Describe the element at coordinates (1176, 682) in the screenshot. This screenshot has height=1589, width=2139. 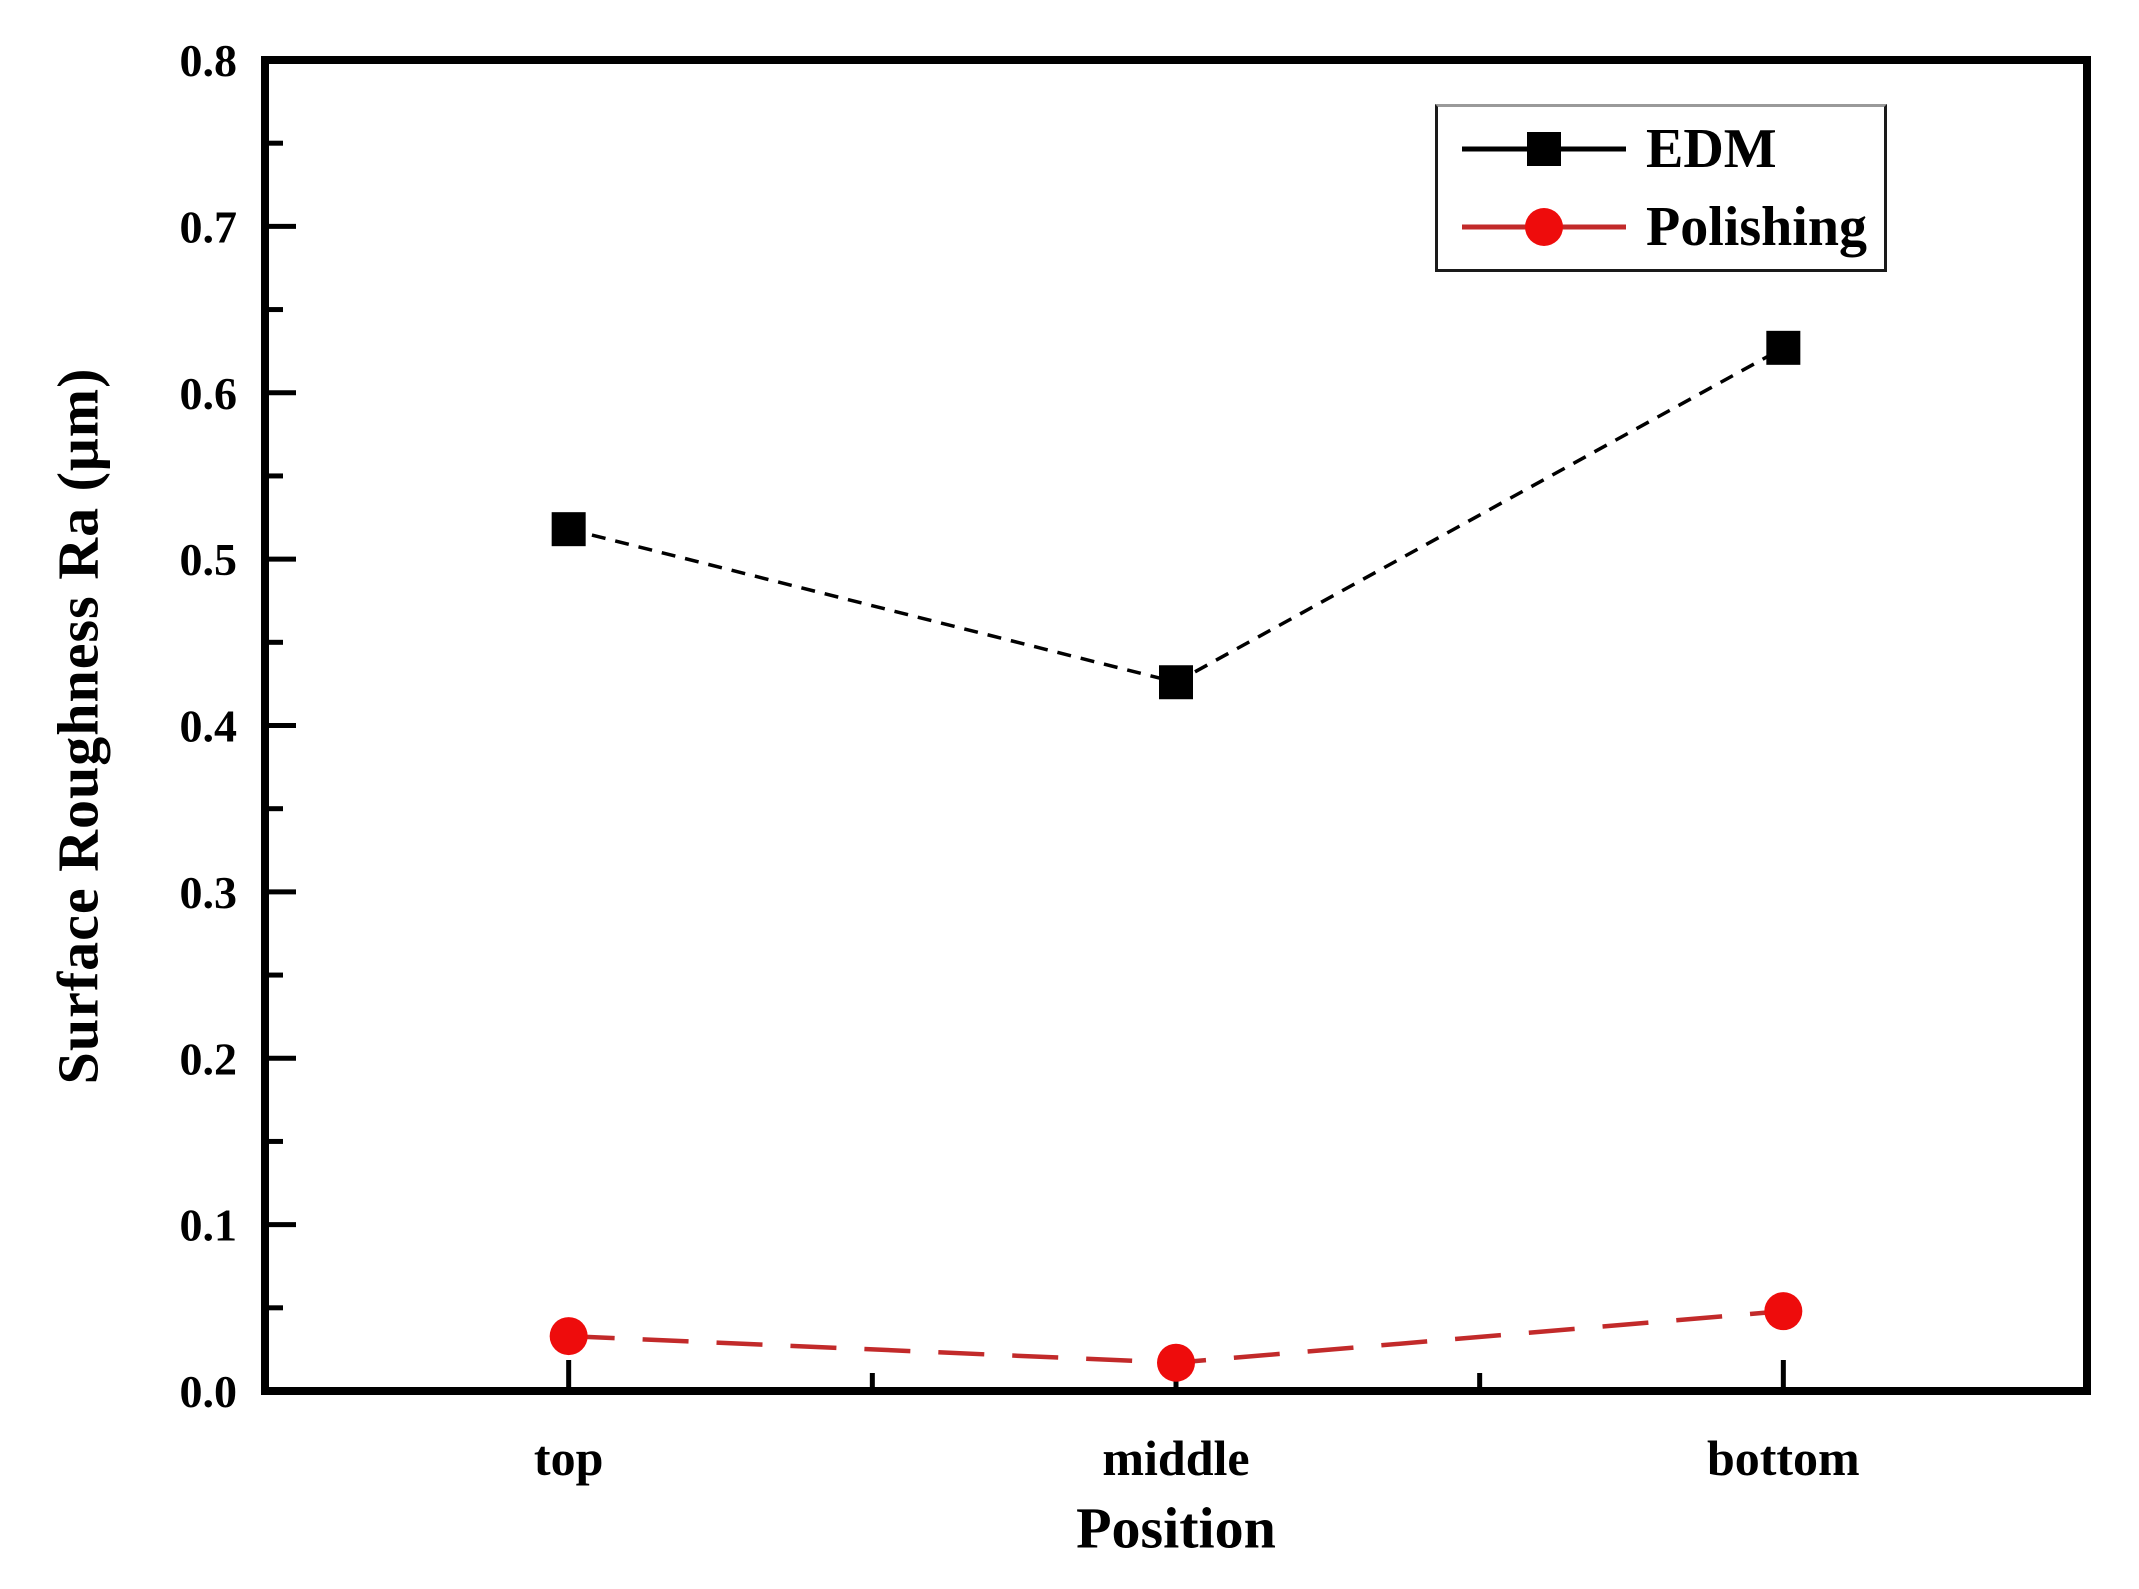
I see `marker-edm-middle` at that location.